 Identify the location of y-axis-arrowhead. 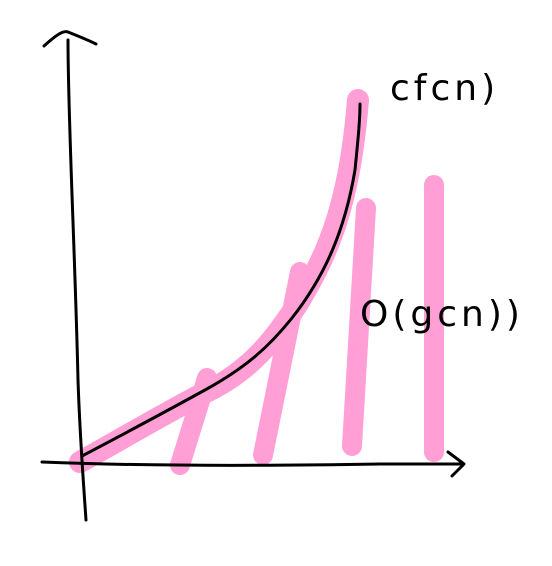
(70, 39).